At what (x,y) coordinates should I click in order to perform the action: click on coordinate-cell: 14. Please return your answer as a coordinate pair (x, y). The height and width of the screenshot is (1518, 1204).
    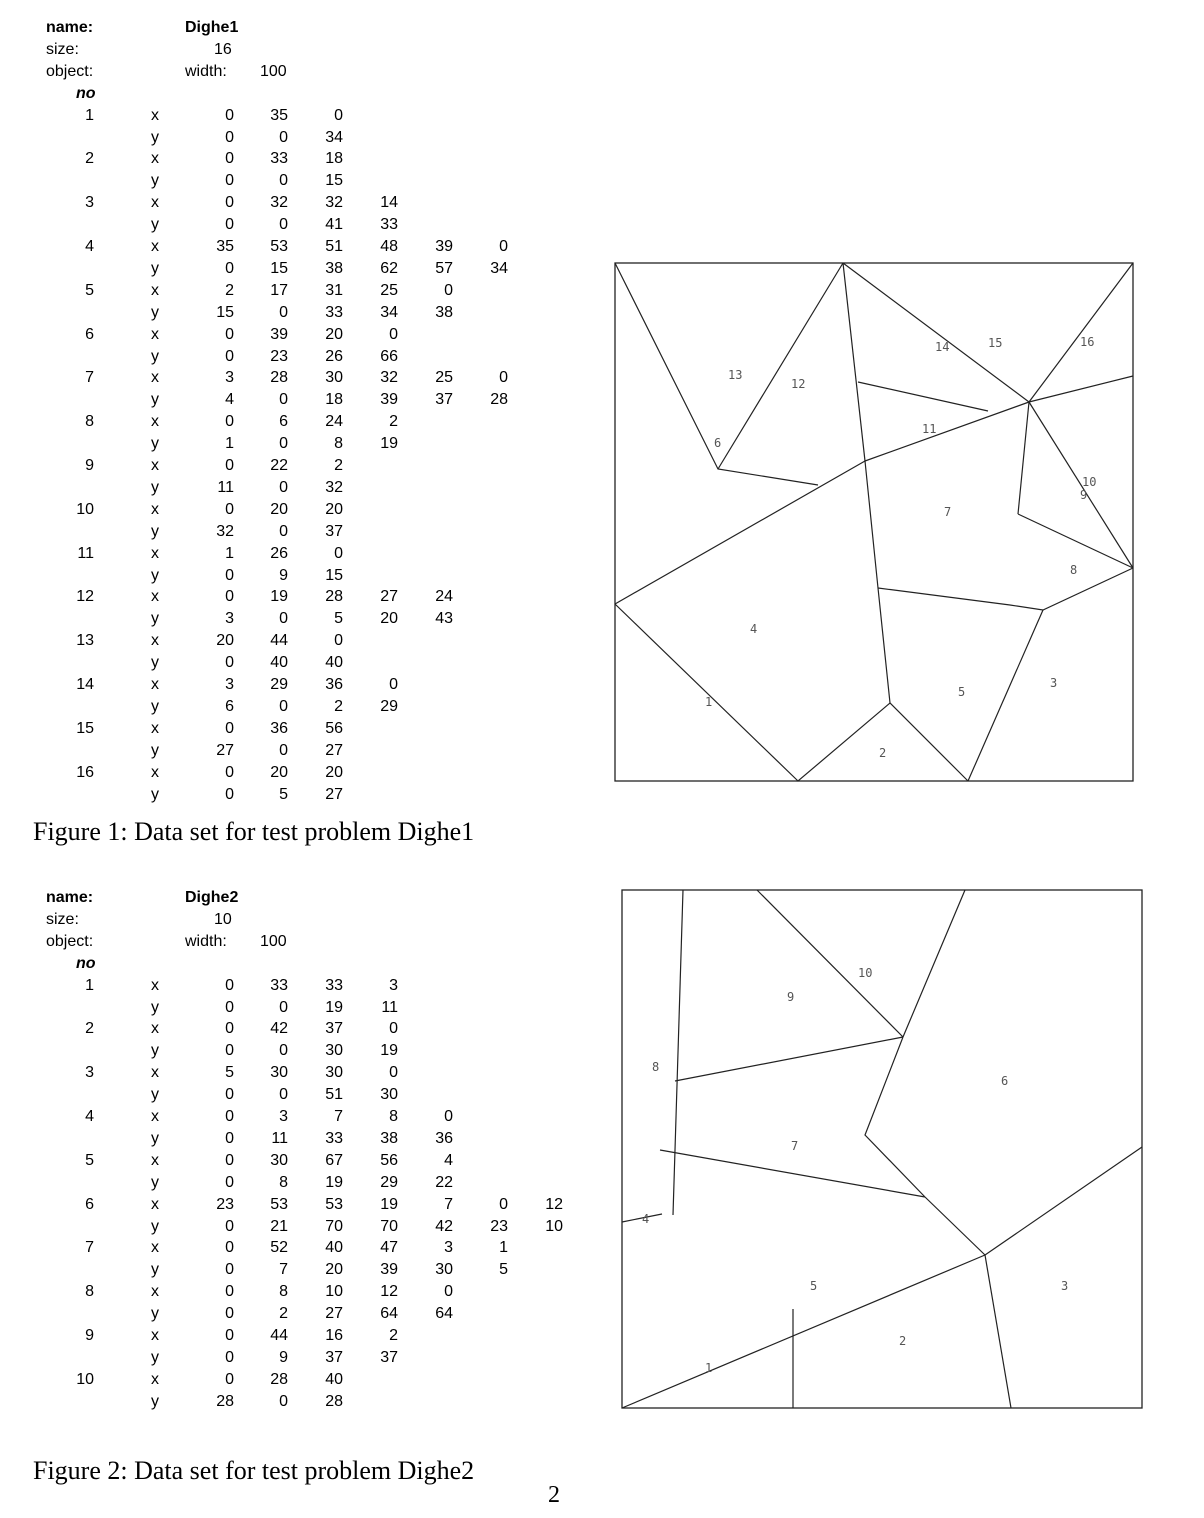
    Looking at the image, I should click on (389, 203).